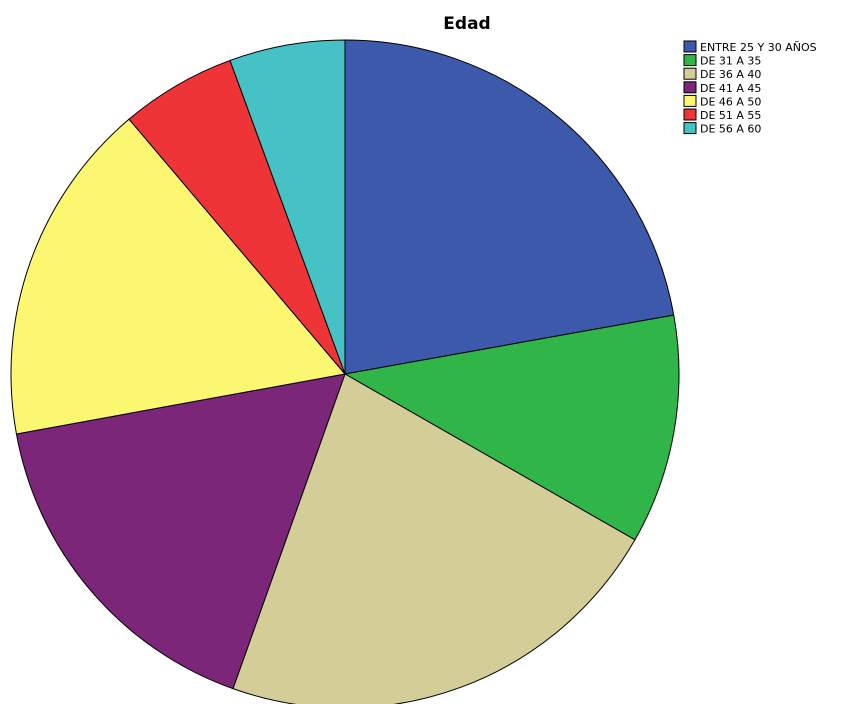 The image size is (858, 704). I want to click on legend-item-de-51-a-55: DE 51 A 55, so click(722, 115).